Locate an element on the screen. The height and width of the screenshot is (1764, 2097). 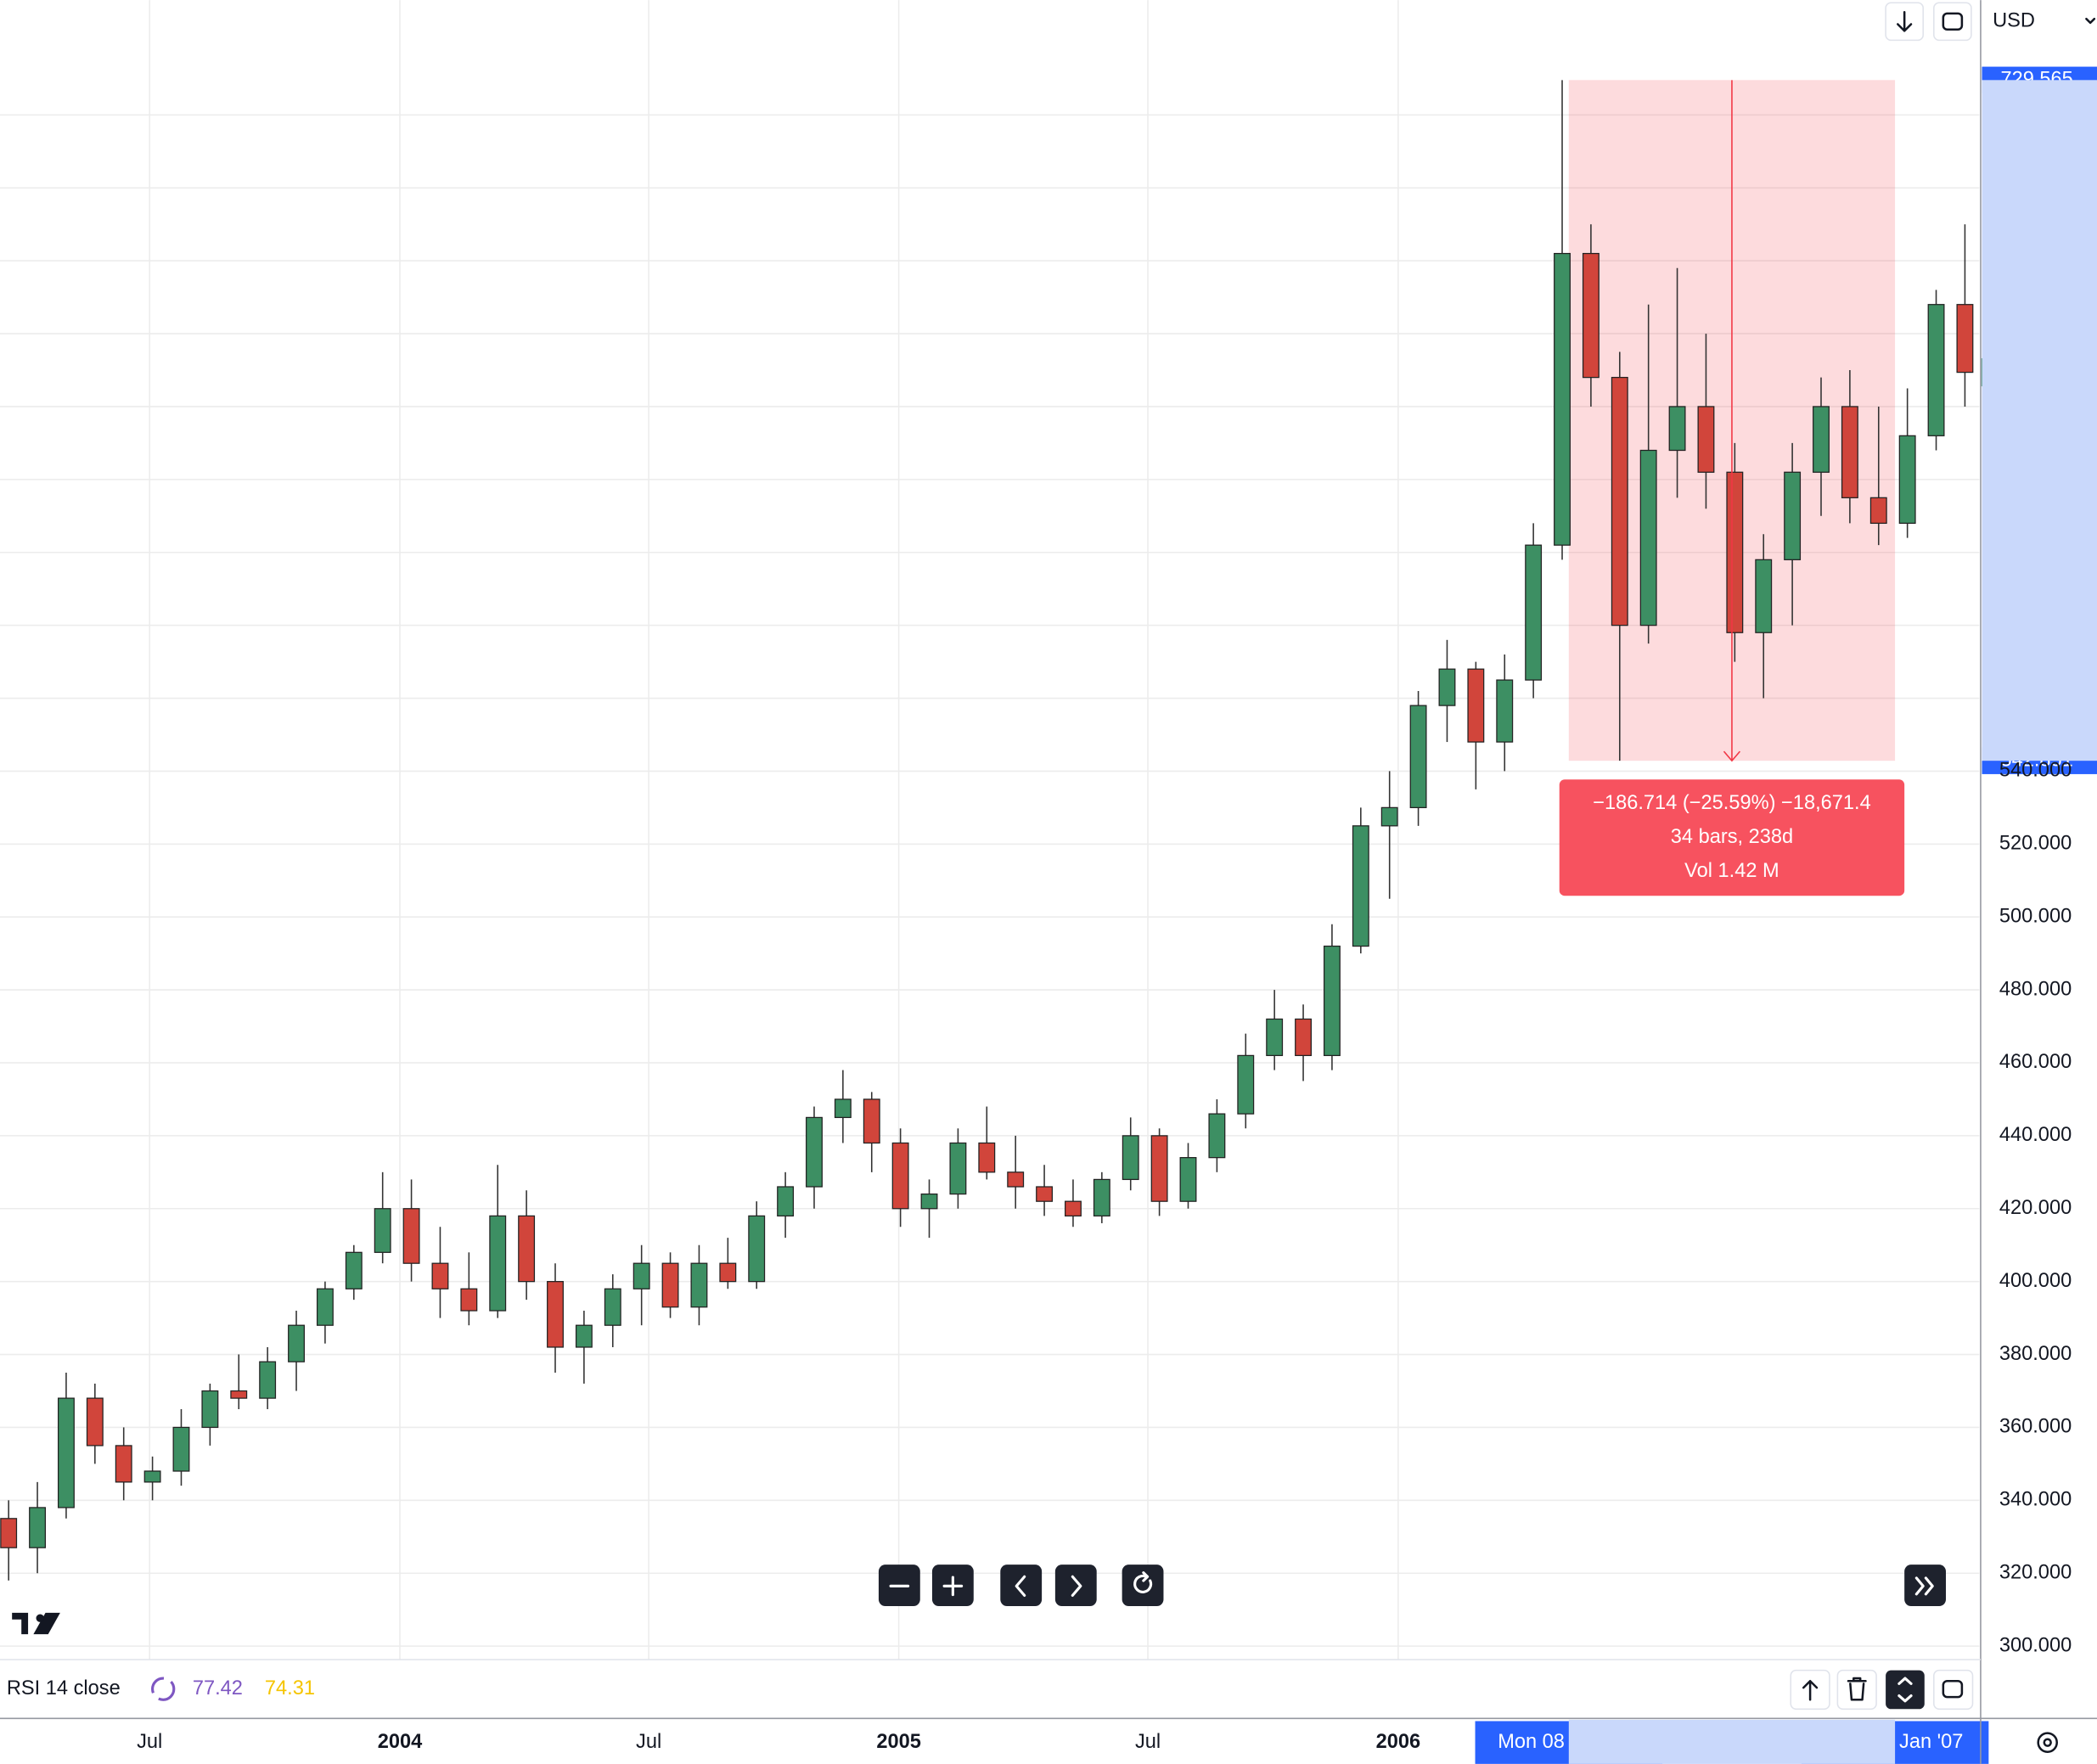
trash-icon is located at coordinates (1857, 1689).